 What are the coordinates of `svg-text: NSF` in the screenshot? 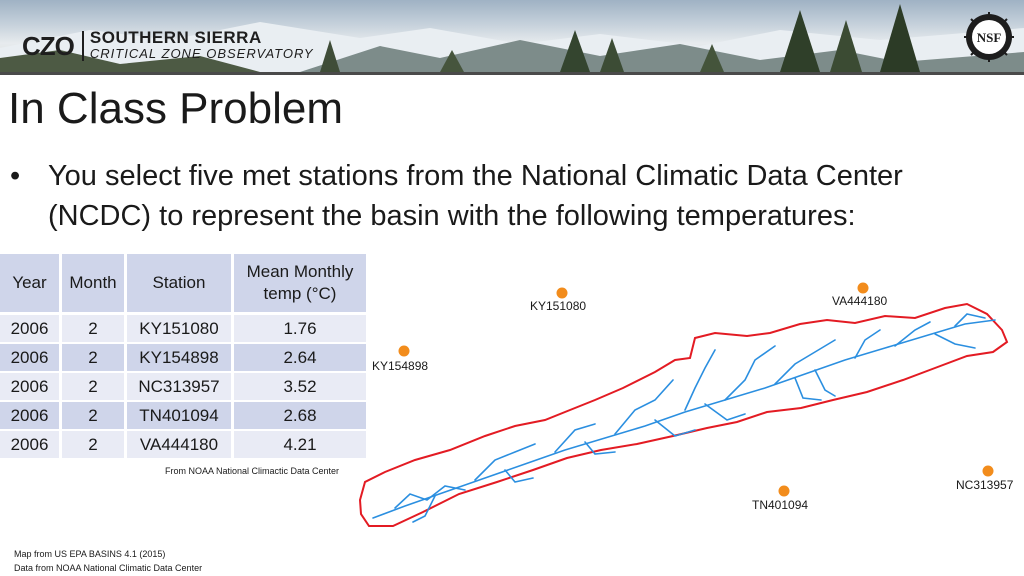 It's located at (989, 37).